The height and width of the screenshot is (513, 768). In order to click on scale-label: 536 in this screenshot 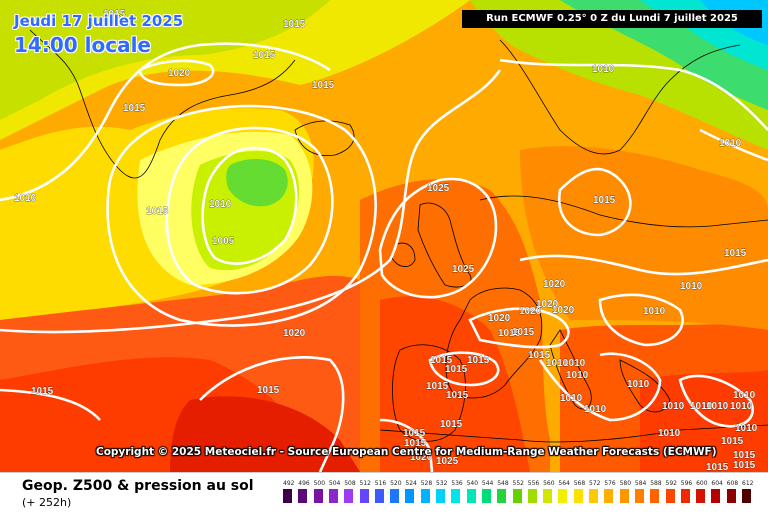, I will do `click(457, 483)`.